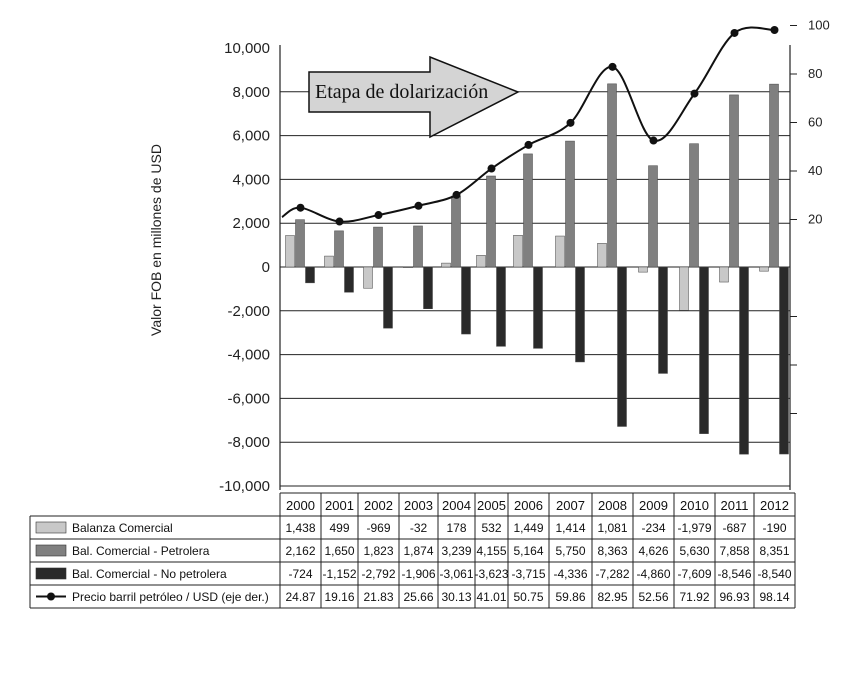  What do you see at coordinates (570, 597) in the screenshot?
I see `table-cell: 59.86` at bounding box center [570, 597].